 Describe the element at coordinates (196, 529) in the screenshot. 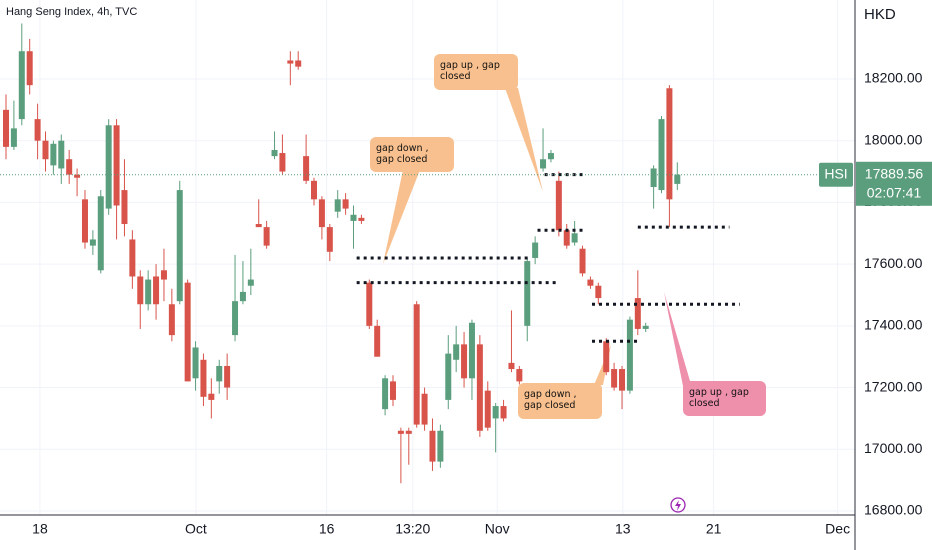

I see `x-tick-label: Oct` at that location.